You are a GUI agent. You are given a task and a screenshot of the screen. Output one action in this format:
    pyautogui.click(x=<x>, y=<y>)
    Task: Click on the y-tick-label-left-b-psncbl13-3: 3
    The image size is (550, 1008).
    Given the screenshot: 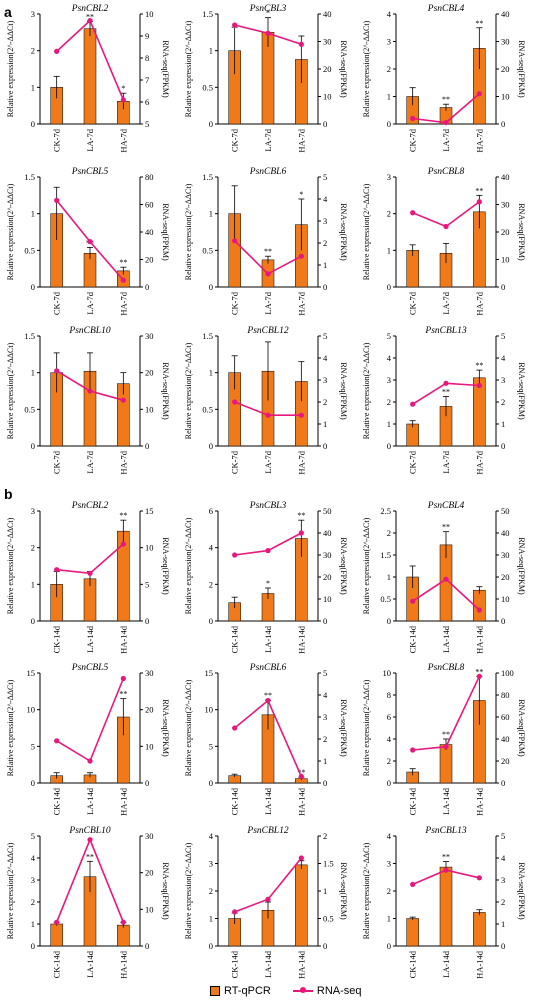 What is the action you would take?
    pyautogui.click(x=389, y=864)
    